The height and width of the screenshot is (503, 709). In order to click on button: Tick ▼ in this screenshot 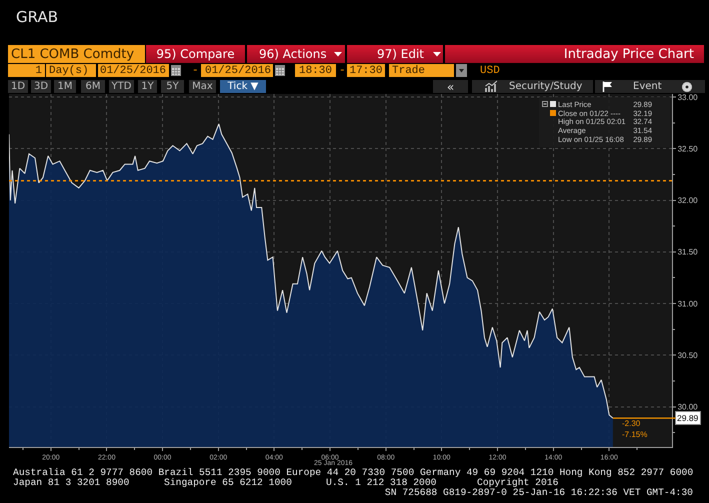, I will do `click(243, 86)`.